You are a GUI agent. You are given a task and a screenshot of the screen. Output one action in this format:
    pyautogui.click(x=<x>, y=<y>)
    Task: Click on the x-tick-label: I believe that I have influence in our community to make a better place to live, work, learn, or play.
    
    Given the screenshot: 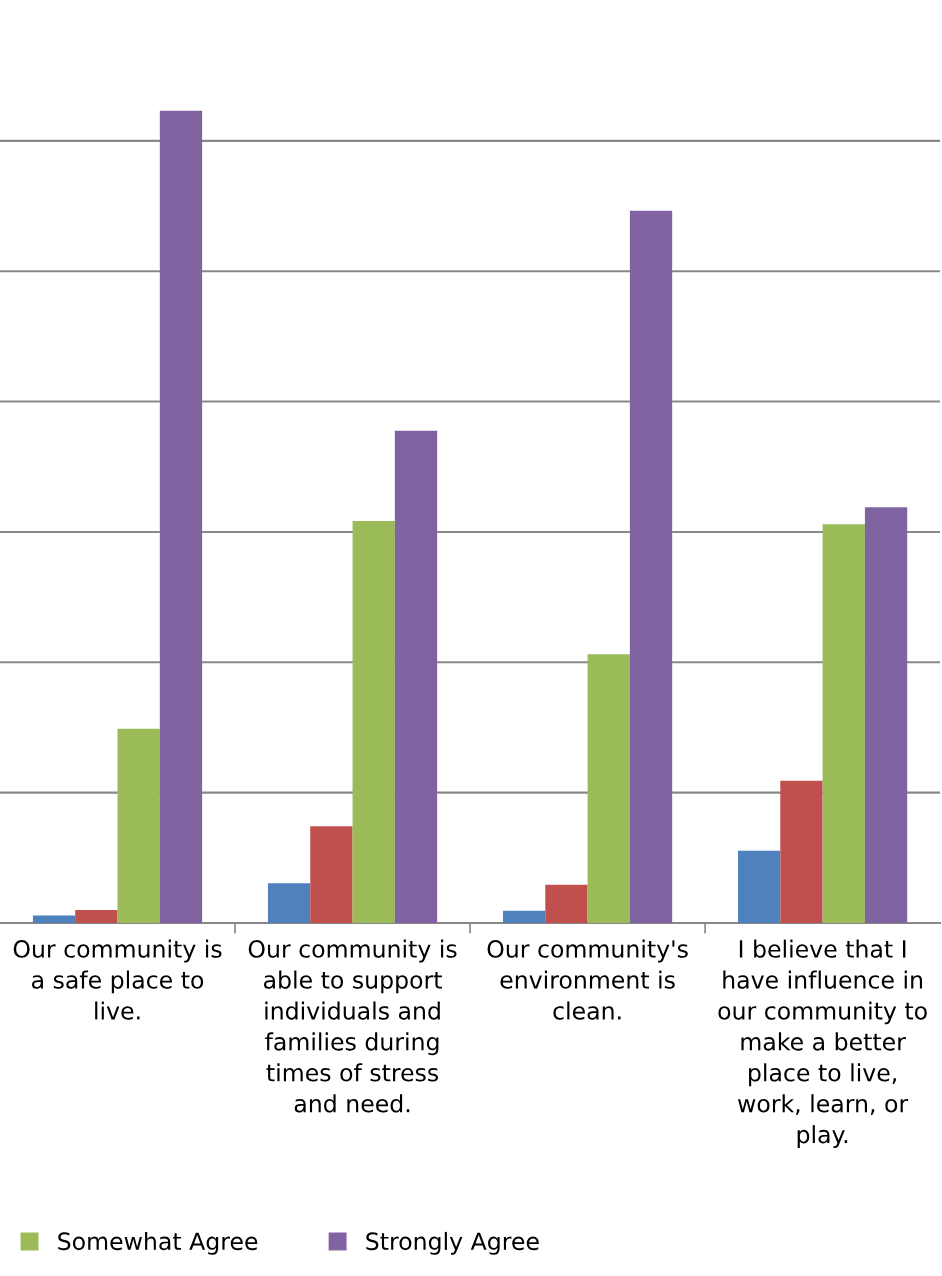 What is the action you would take?
    pyautogui.click(x=822, y=1043)
    